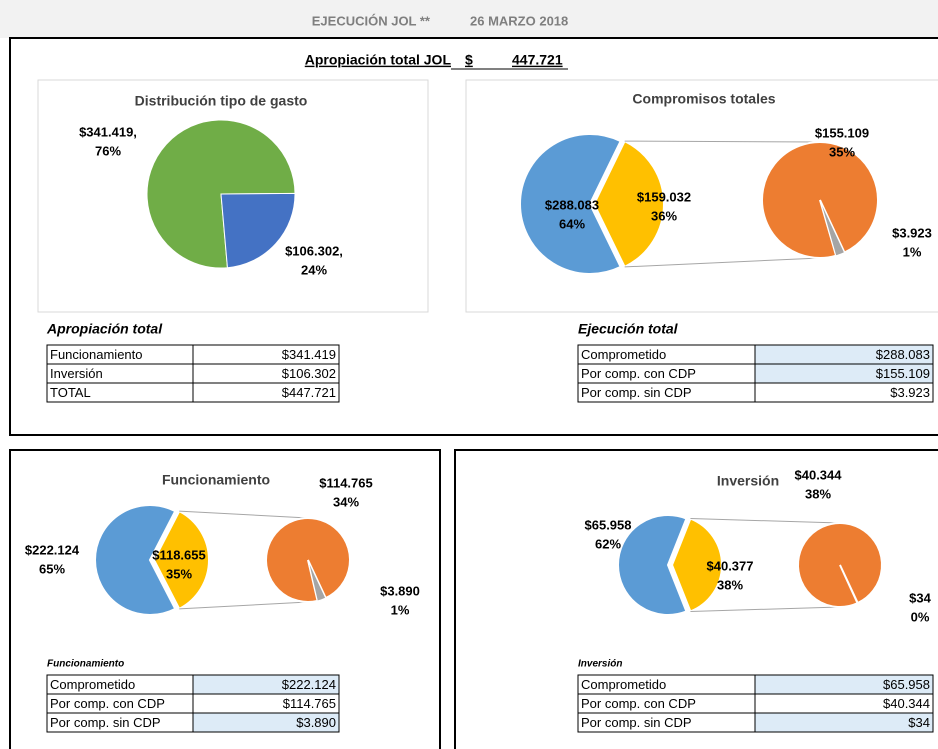  Describe the element at coordinates (316, 722) in the screenshot. I see `table-value: $3.890` at that location.